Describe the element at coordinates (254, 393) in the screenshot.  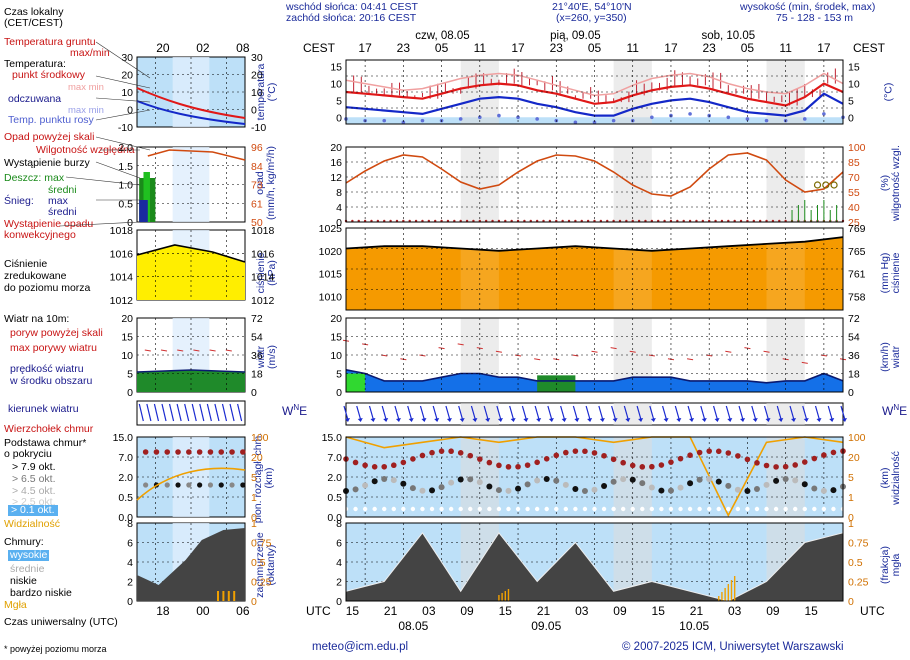
I see `left-tick-r-wind-4: 0` at that location.